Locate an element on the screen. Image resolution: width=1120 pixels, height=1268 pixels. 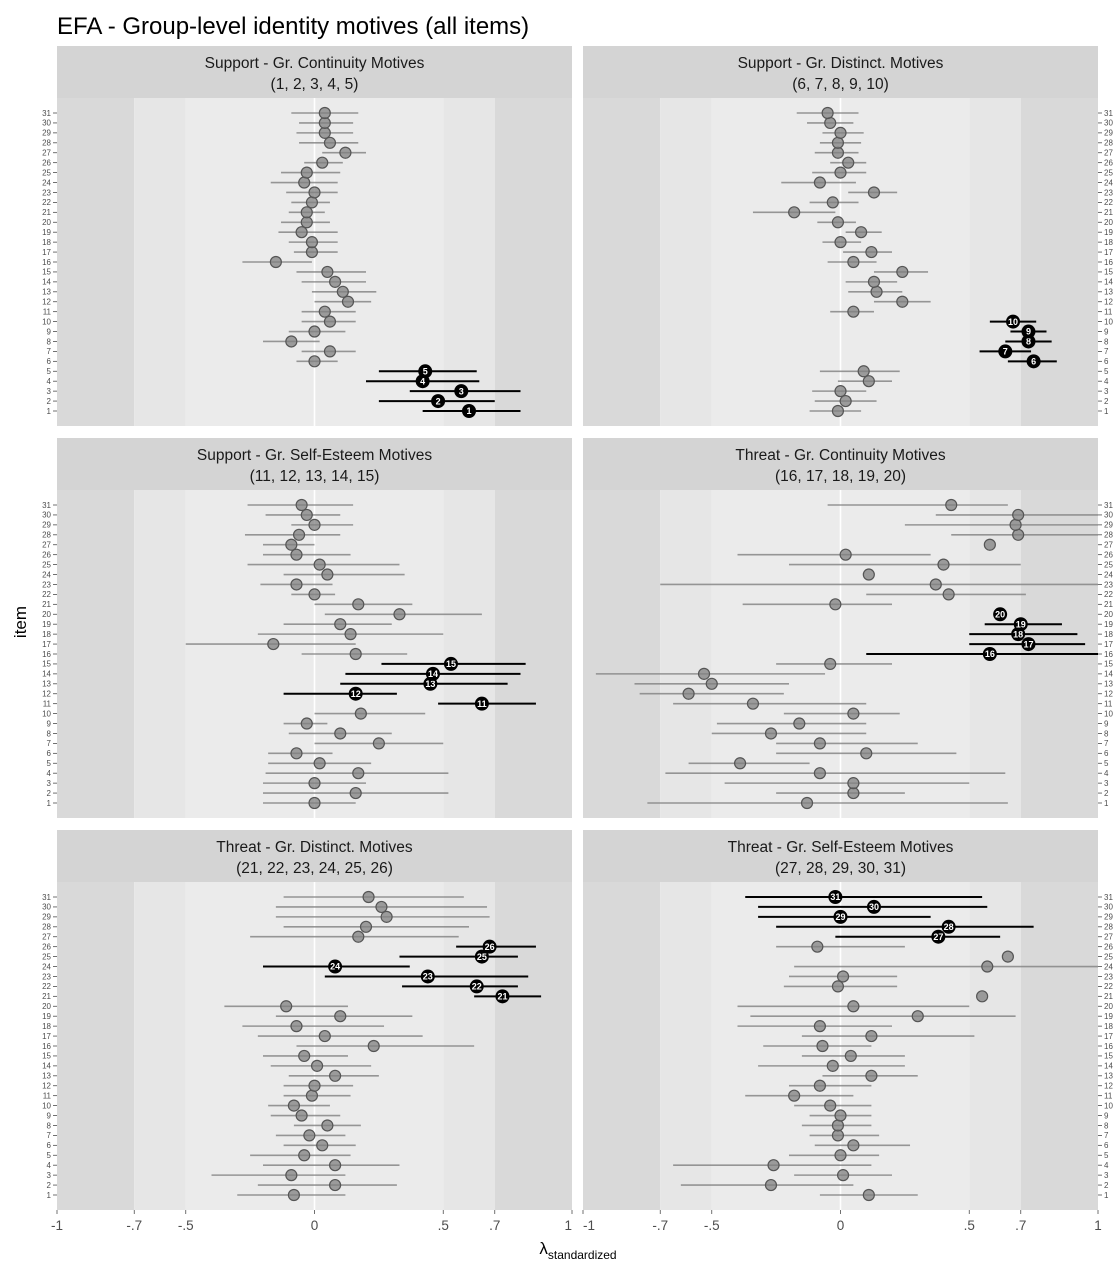
point-label: 21 is located at coordinates (502, 997).